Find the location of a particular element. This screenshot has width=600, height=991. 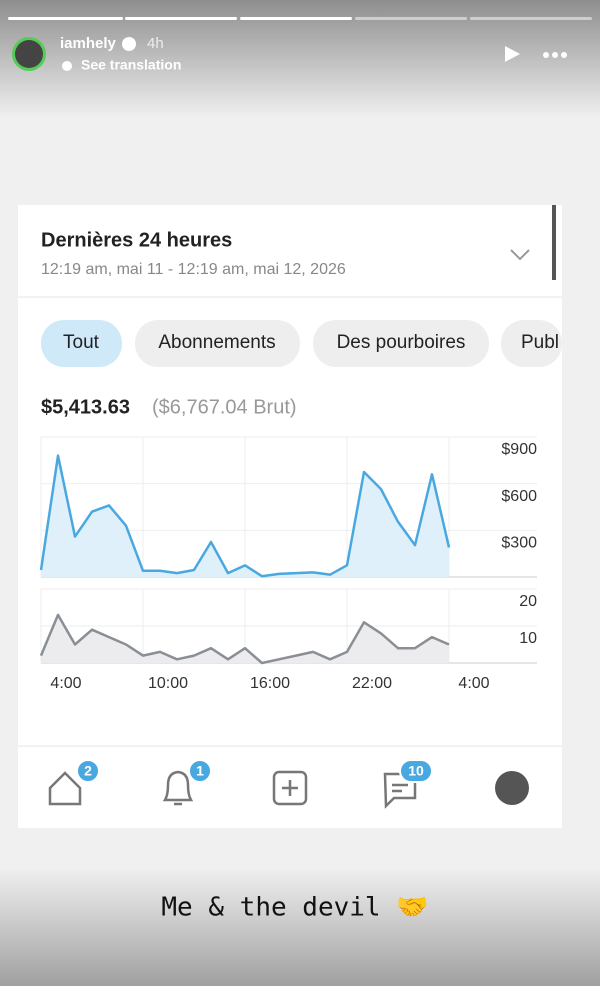

filter-label: Tout is located at coordinates (81, 342).